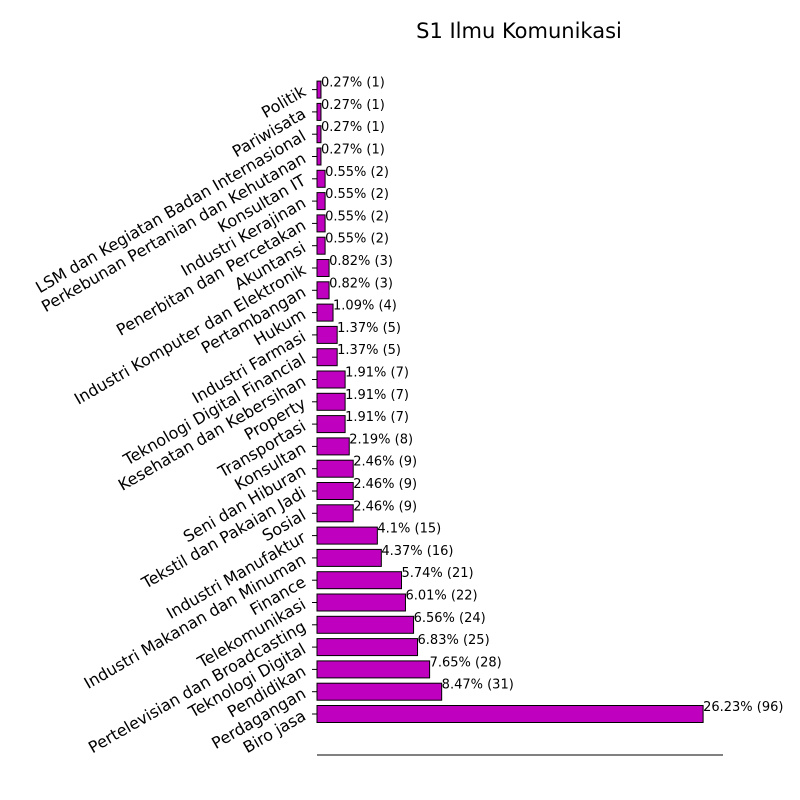 The height and width of the screenshot is (800, 800). I want to click on data-label: 8.47% (31), so click(478, 685).